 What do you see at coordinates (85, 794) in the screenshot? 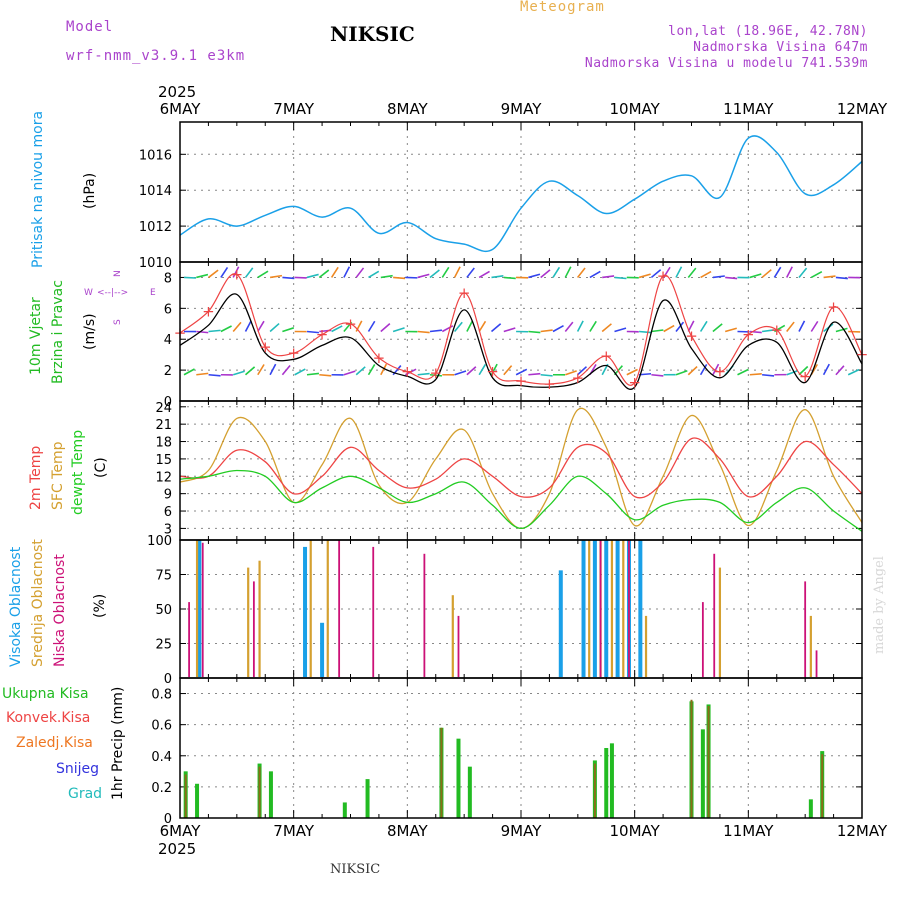
I see `legend-hail: Grad` at bounding box center [85, 794].